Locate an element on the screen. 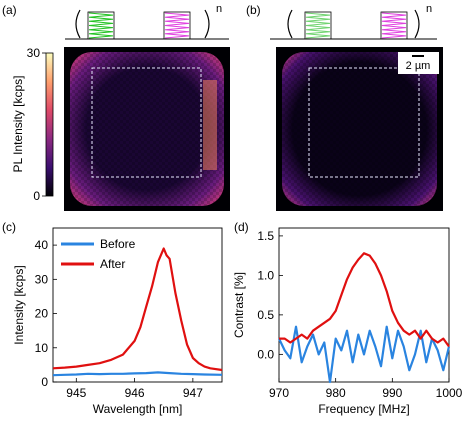 Image resolution: width=468 pixels, height=430 pixels. magenta-pulse-wave-a is located at coordinates (177, 25).